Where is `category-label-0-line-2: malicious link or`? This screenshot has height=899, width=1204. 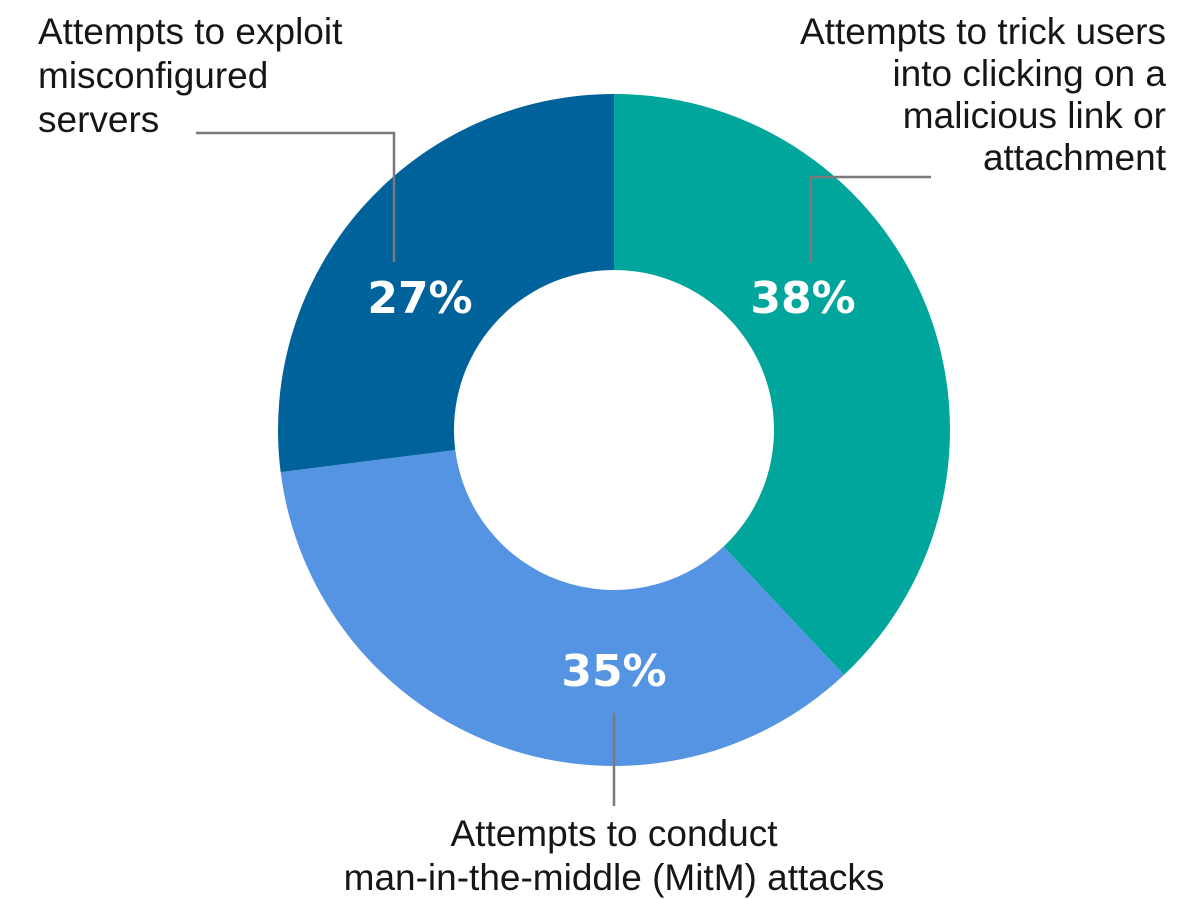
category-label-0-line-2: malicious link or is located at coordinates (1034, 115).